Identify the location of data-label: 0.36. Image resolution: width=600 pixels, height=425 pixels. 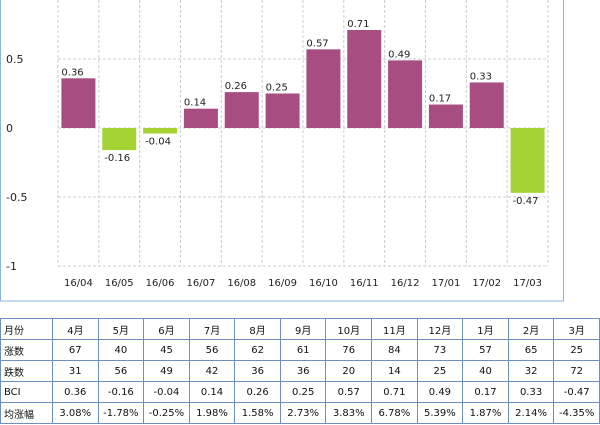
(72, 72).